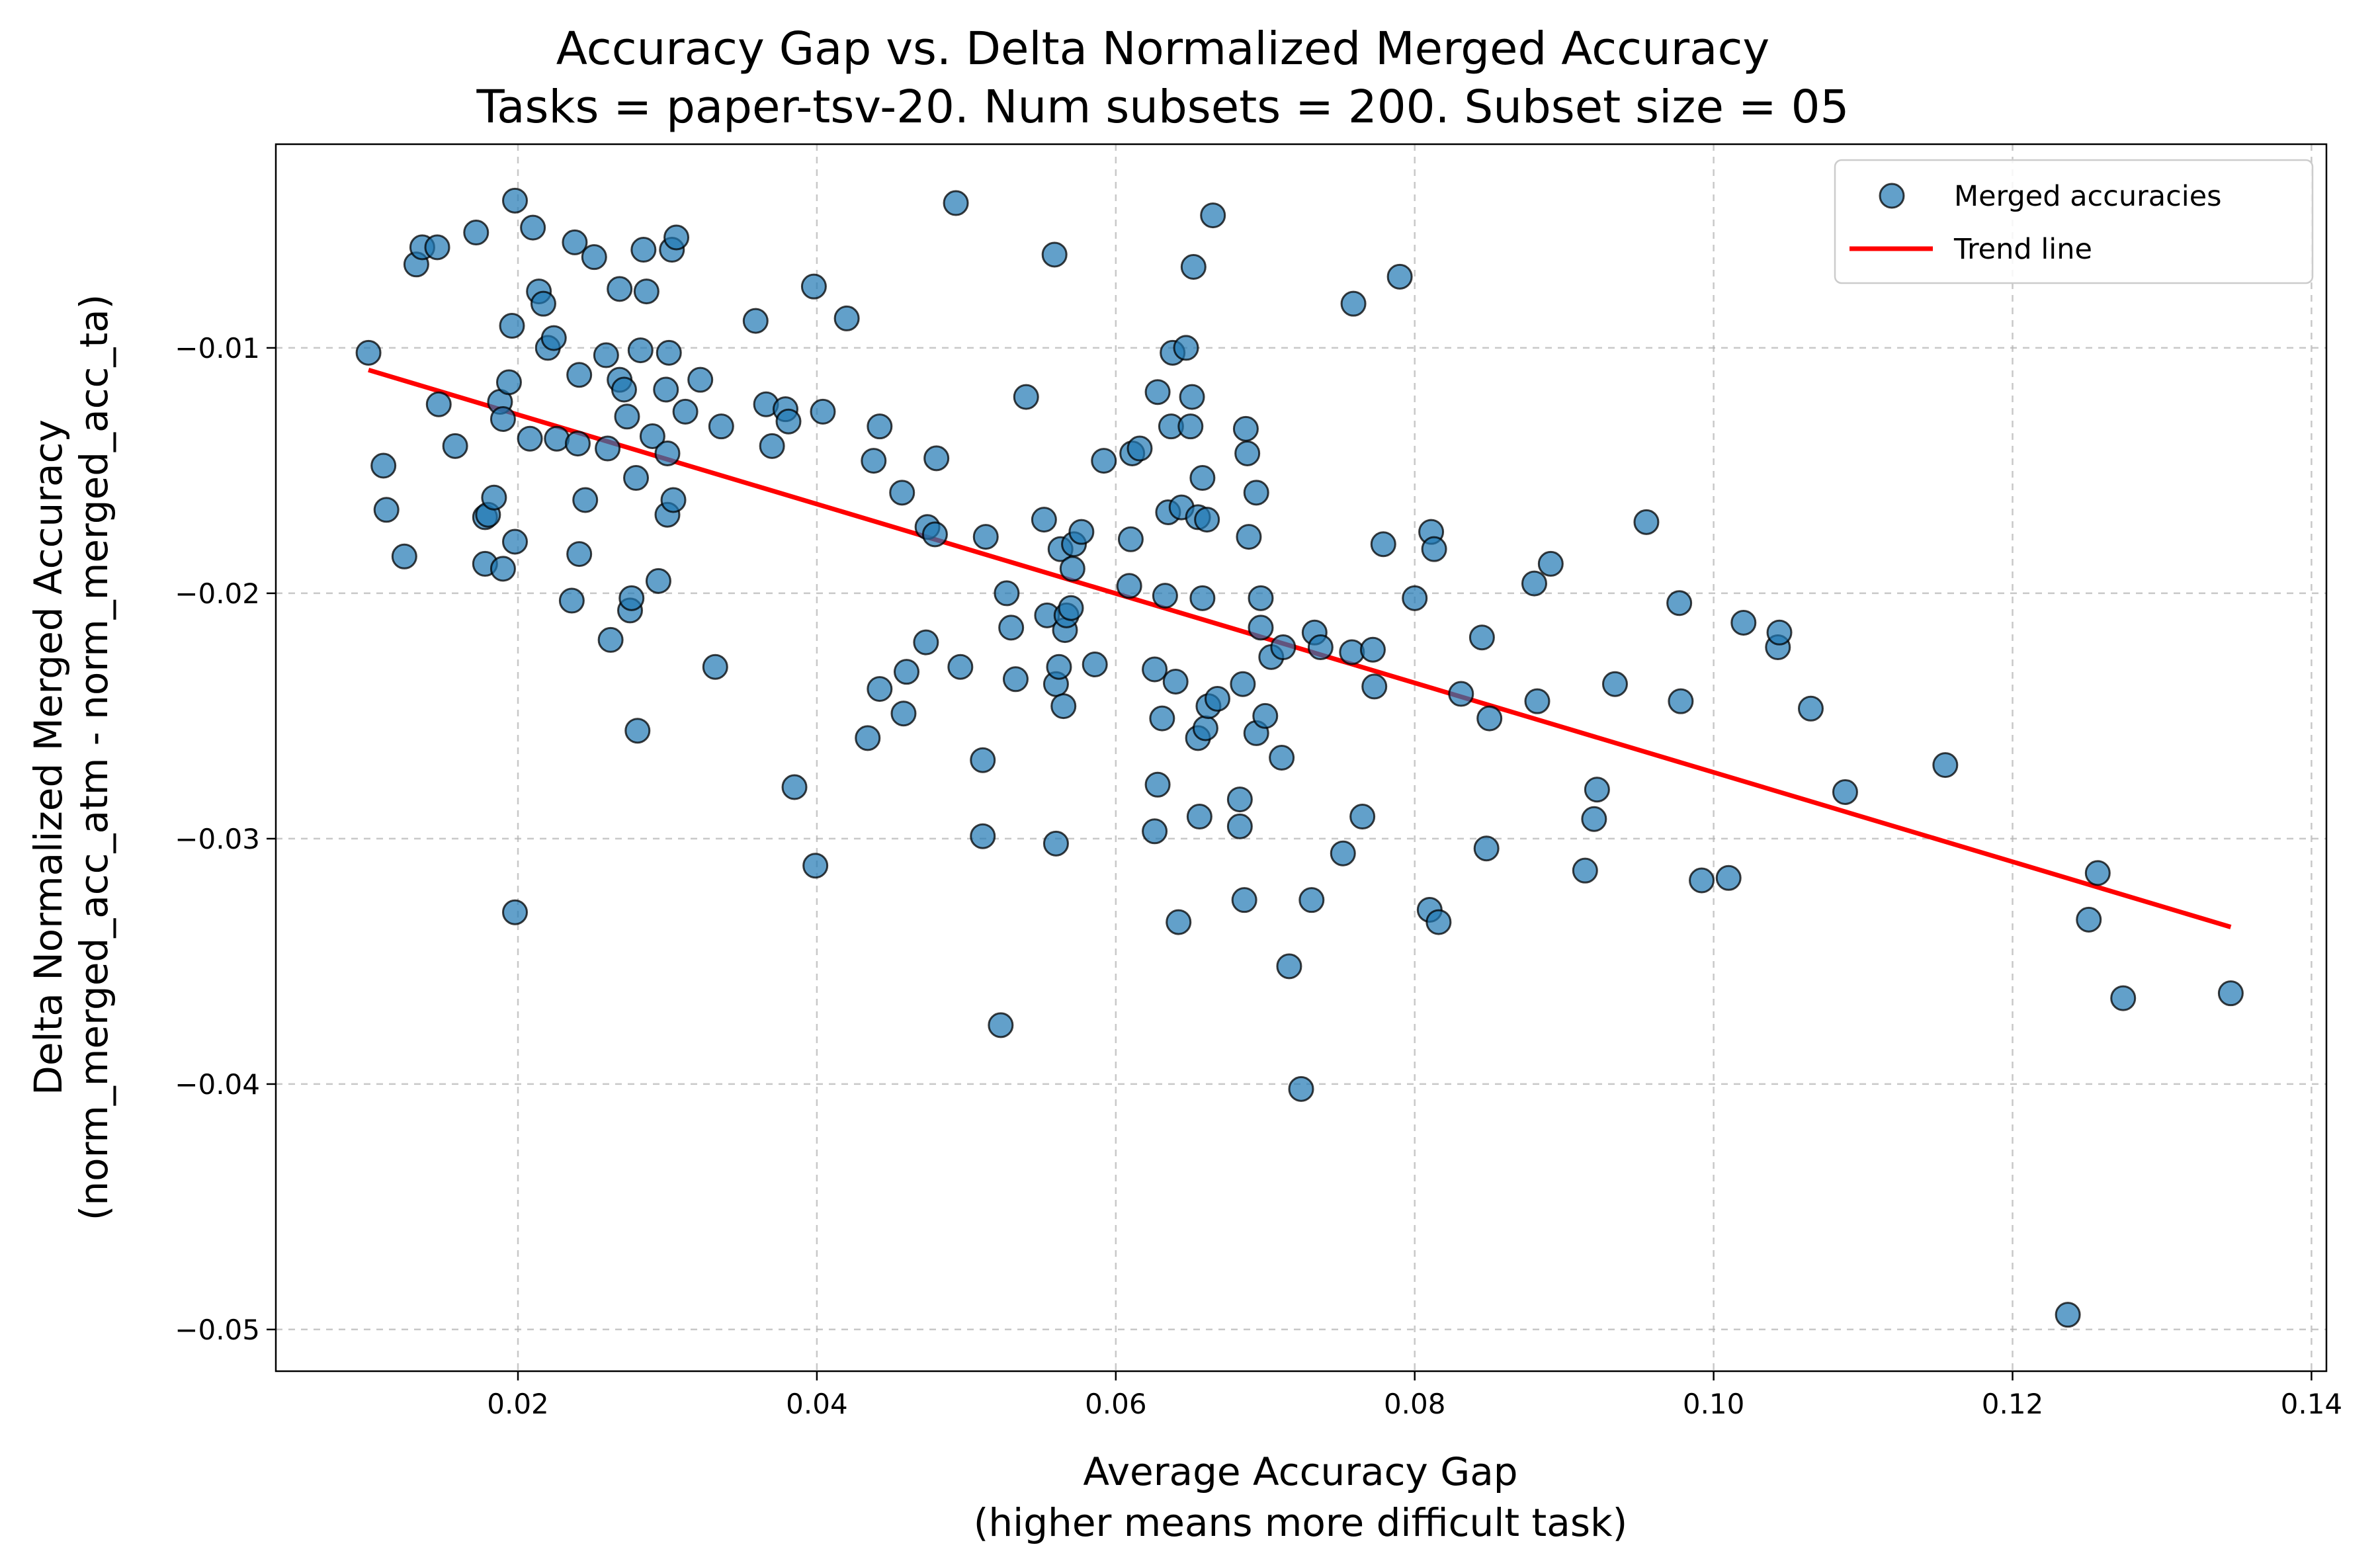  I want to click on legend-box, so click(2074, 221).